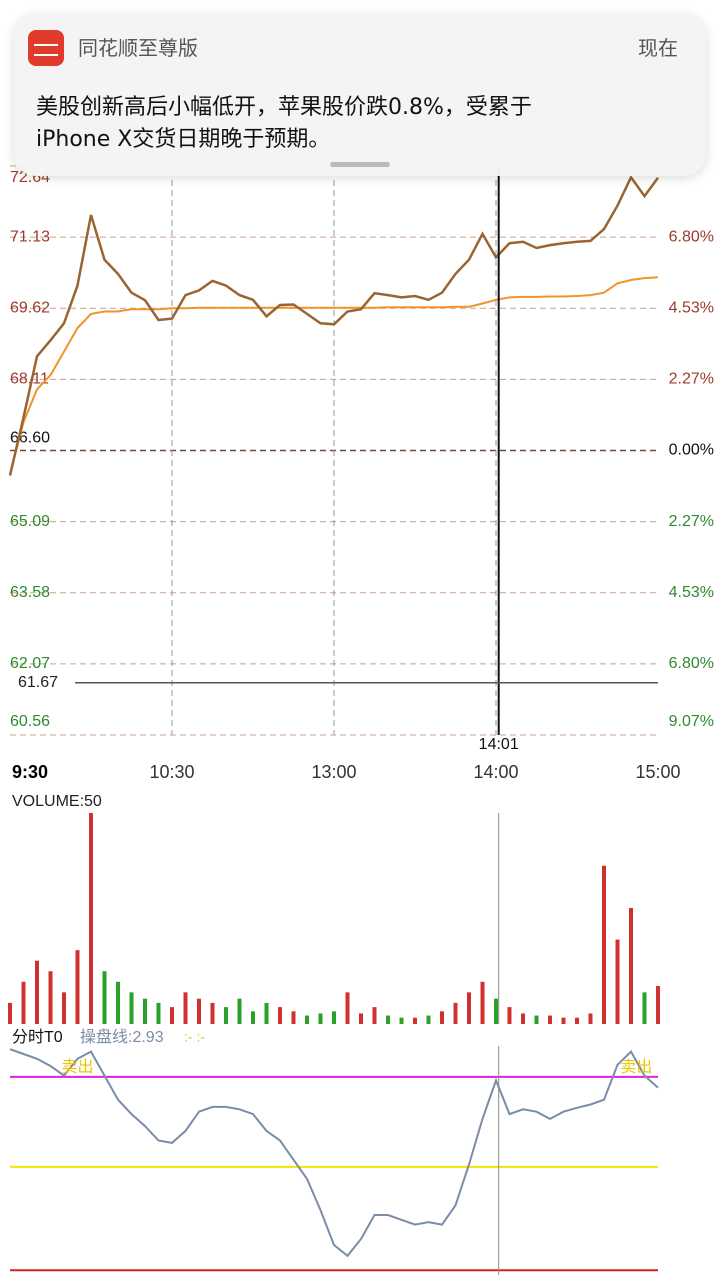  I want to click on y-tick-label: 68.11, so click(29, 379).